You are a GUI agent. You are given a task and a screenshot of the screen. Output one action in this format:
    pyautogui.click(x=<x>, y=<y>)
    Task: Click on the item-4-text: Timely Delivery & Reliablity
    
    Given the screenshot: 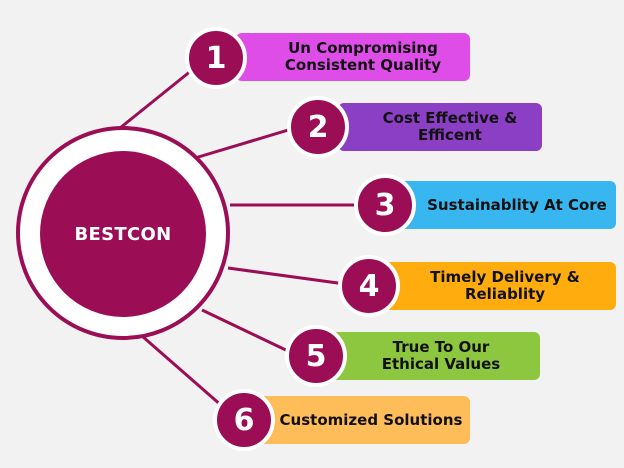 What is the action you would take?
    pyautogui.click(x=505, y=285)
    